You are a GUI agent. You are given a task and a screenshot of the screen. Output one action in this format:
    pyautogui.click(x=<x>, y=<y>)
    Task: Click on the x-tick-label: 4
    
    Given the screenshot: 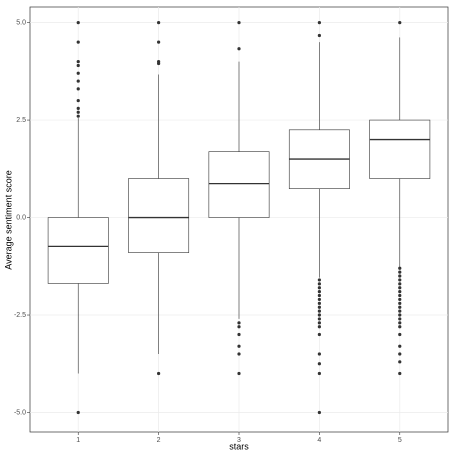 What is the action you would take?
    pyautogui.click(x=319, y=440)
    